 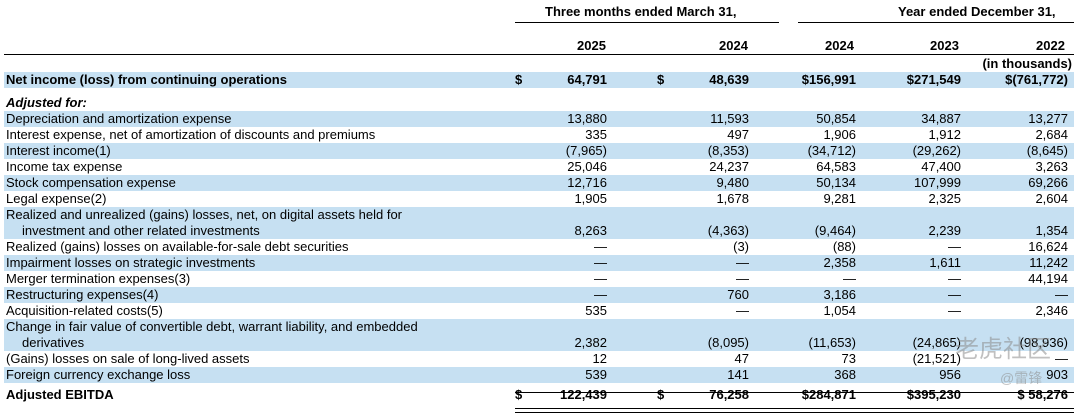 I want to click on cell-value: (34,712), so click(x=831, y=150).